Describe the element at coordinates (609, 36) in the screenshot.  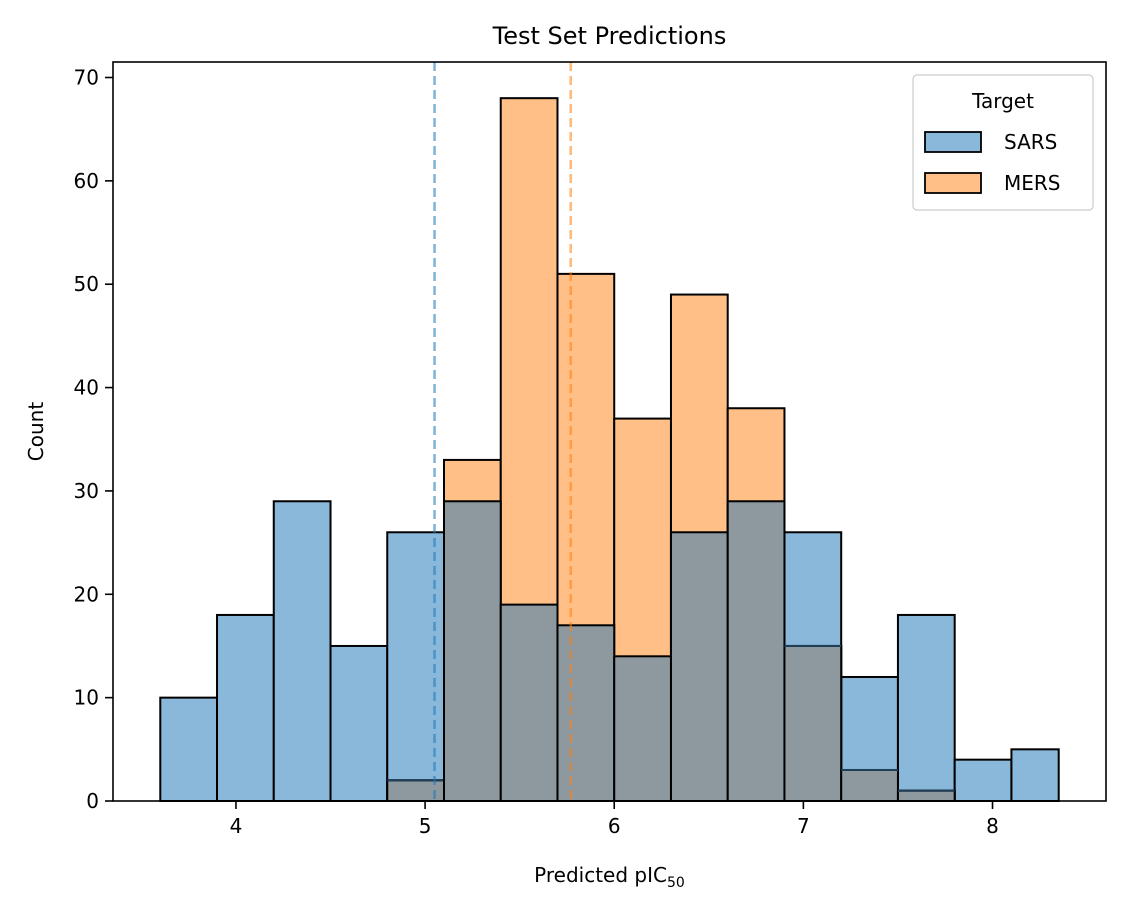
I see `chart-title: Test Set Predictions` at that location.